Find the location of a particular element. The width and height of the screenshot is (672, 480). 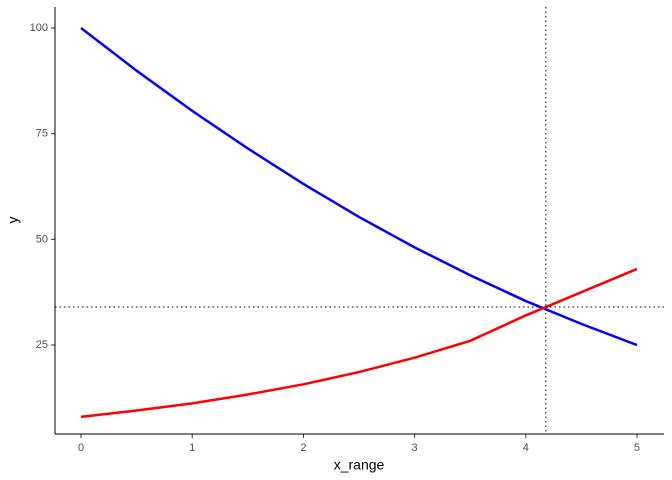

y-tick-label: 50 is located at coordinates (42, 239).